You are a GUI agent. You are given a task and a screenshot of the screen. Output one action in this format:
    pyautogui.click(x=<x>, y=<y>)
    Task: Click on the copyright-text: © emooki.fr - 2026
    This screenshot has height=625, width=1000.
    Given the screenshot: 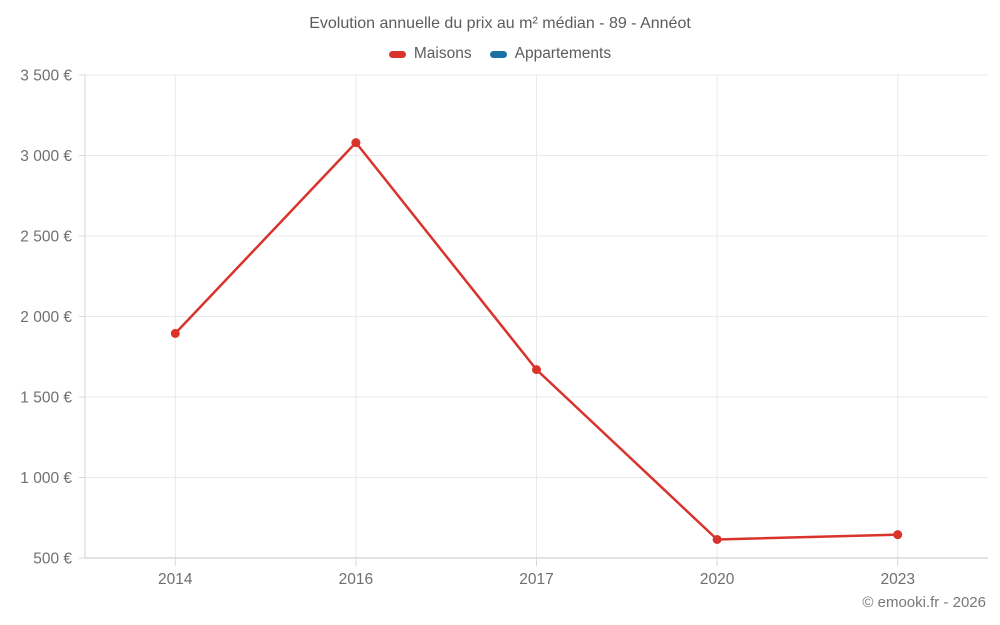 What is the action you would take?
    pyautogui.click(x=924, y=602)
    